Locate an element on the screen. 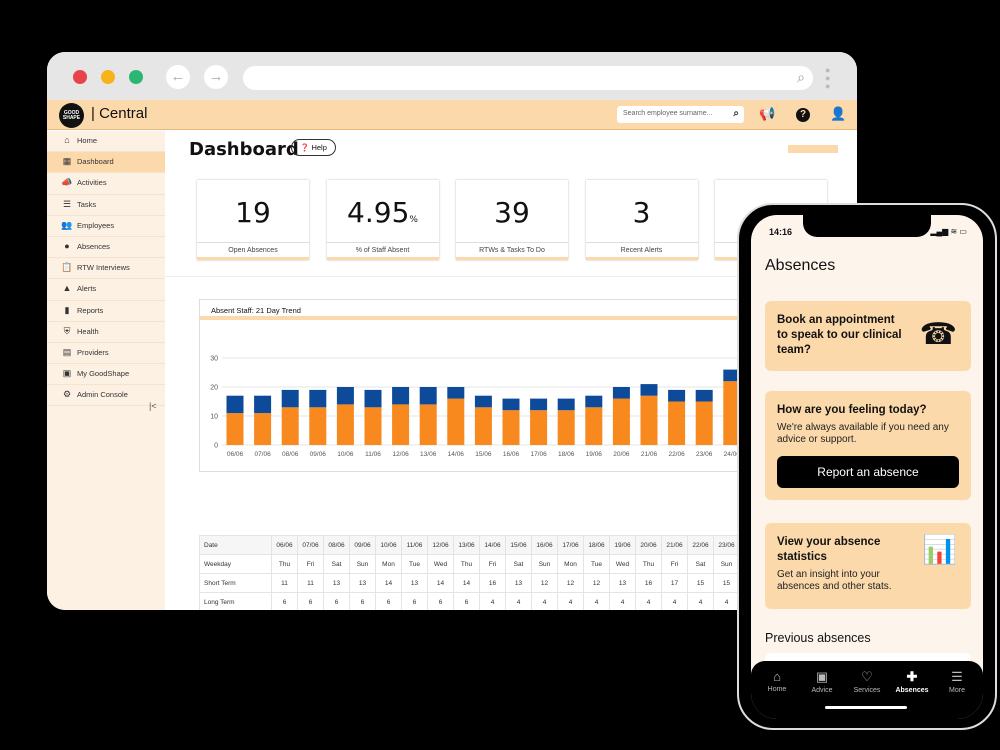 The height and width of the screenshot is (750, 1000). sidebar-item-tasks: ☰ Tasks is located at coordinates (106, 205).